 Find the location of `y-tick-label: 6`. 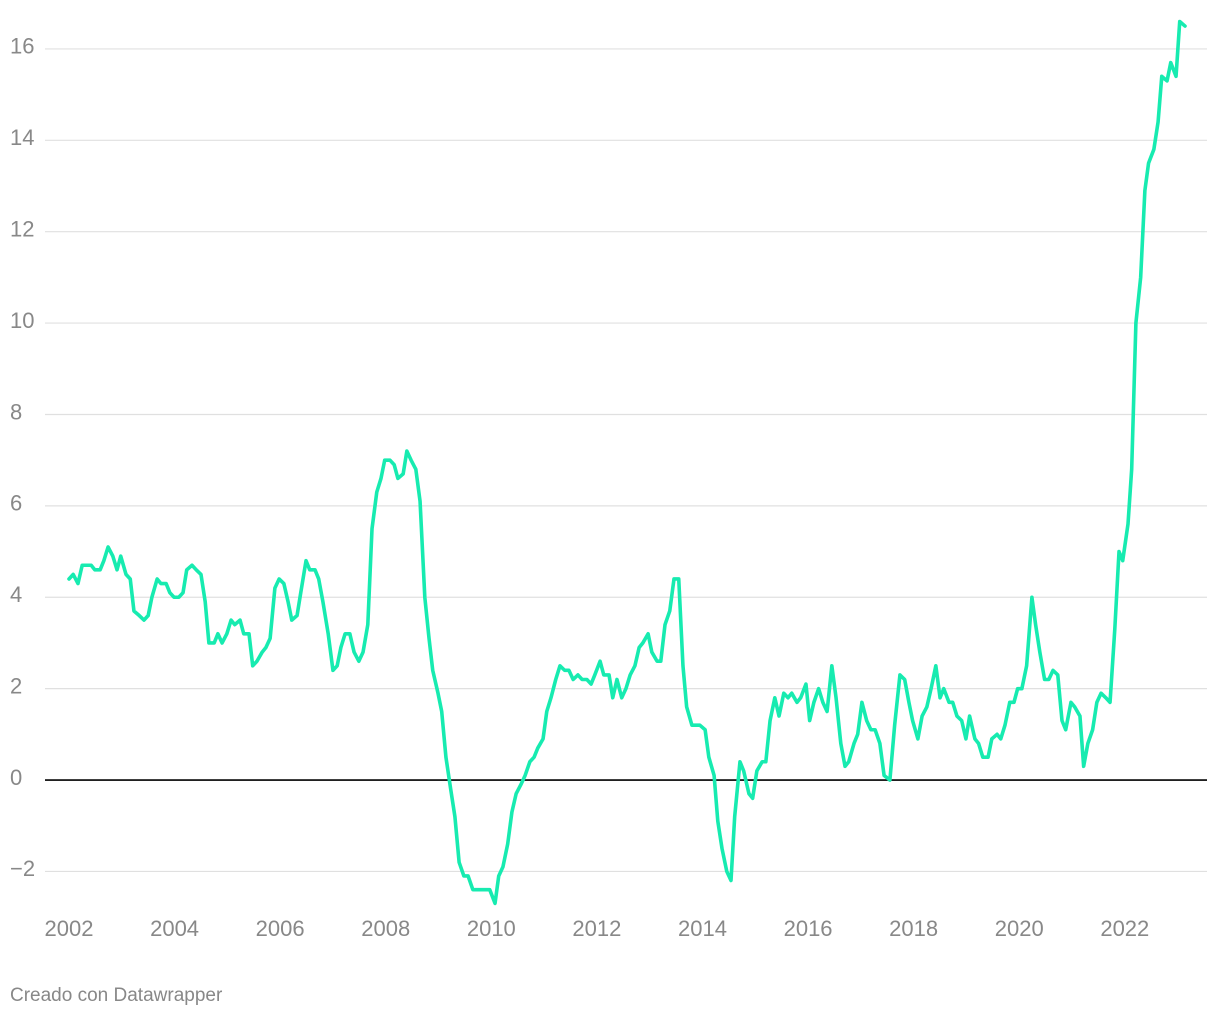

y-tick-label: 6 is located at coordinates (16, 503).